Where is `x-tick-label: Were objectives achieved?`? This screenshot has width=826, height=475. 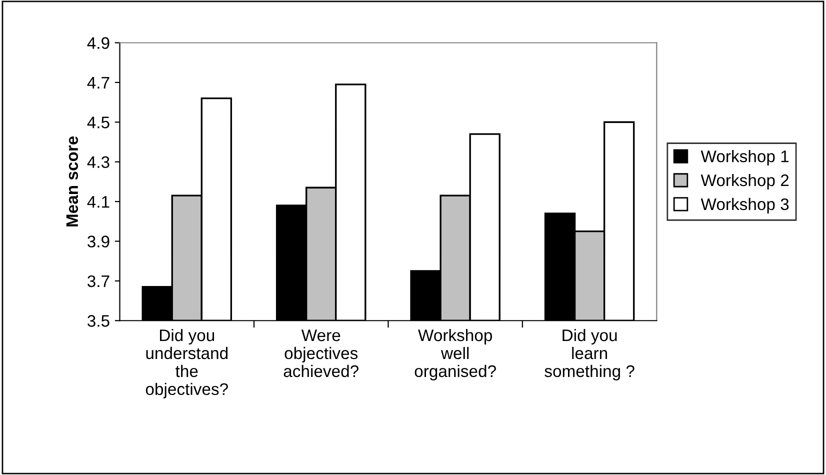
x-tick-label: Were objectives achieved? is located at coordinates (321, 354).